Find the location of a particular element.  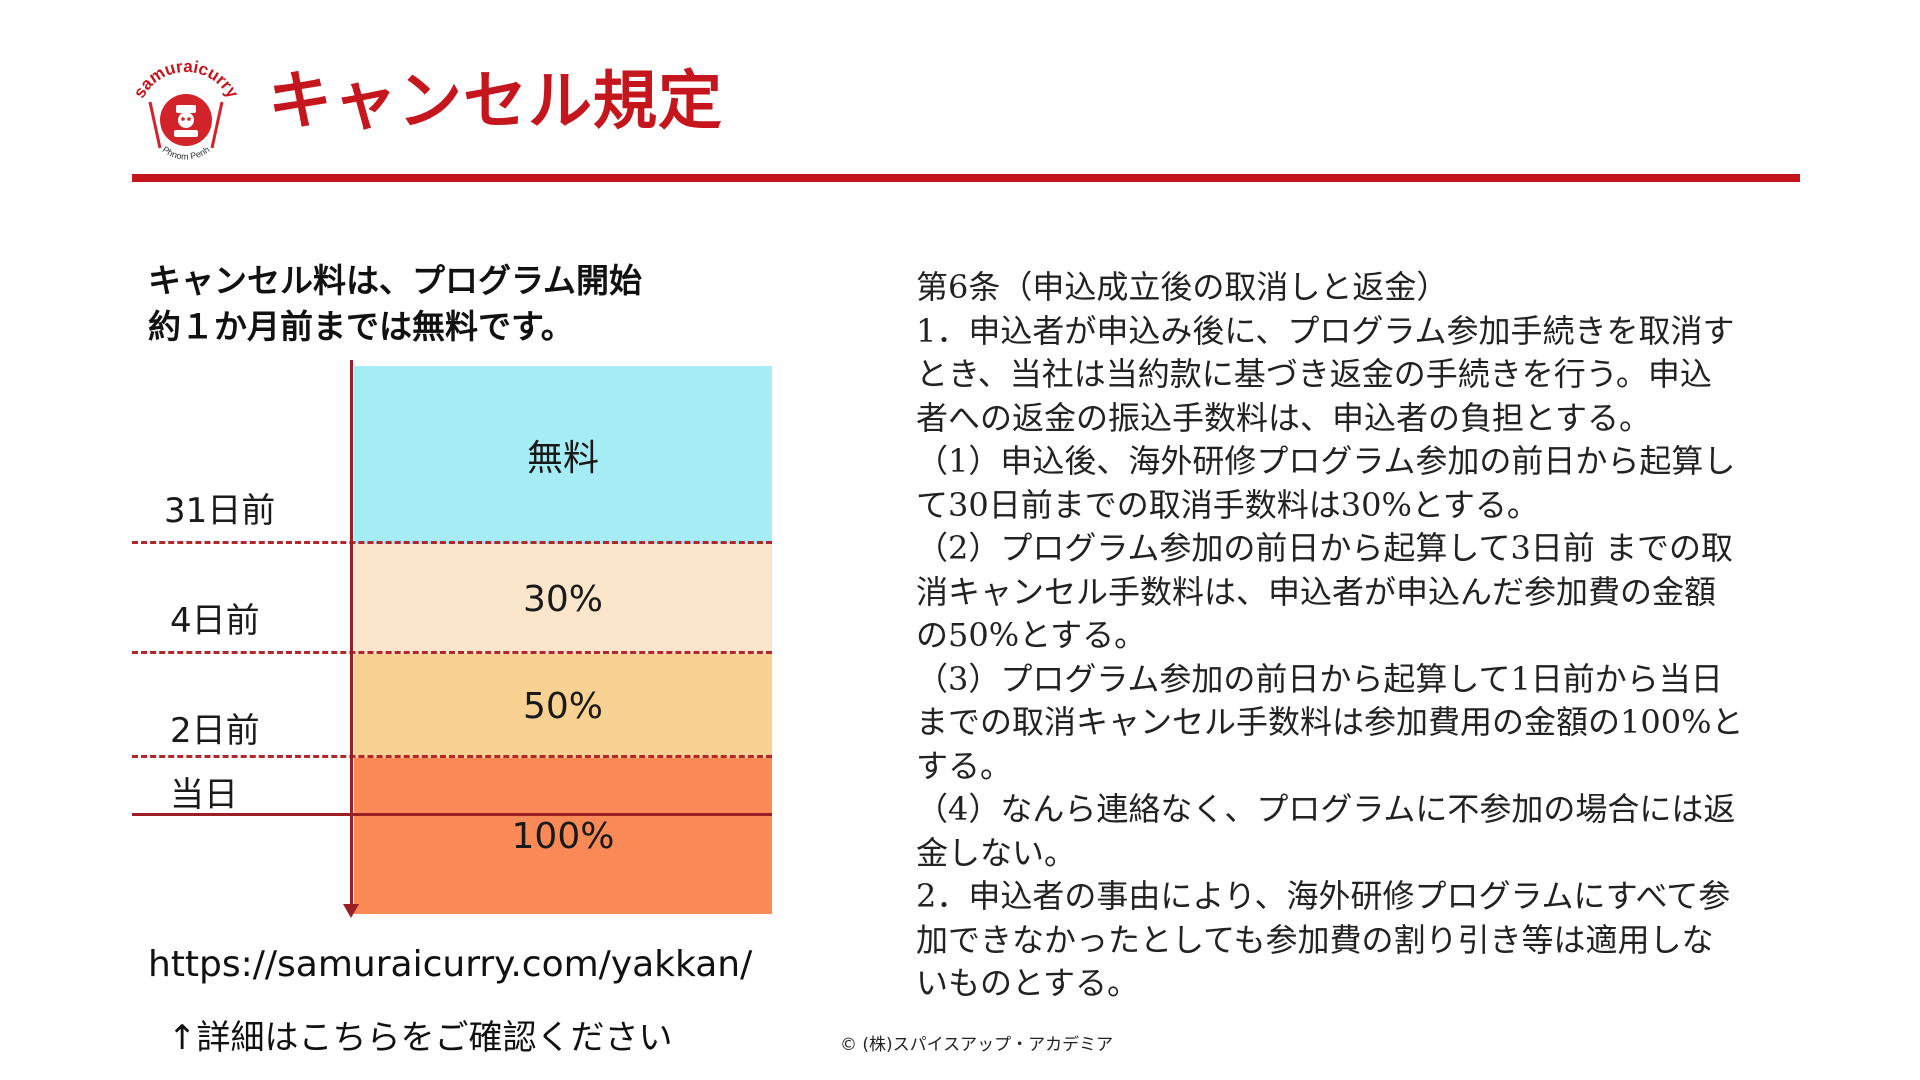

terms-url-link: https://samuraicurry.com/yakkan/ is located at coordinates (450, 964).